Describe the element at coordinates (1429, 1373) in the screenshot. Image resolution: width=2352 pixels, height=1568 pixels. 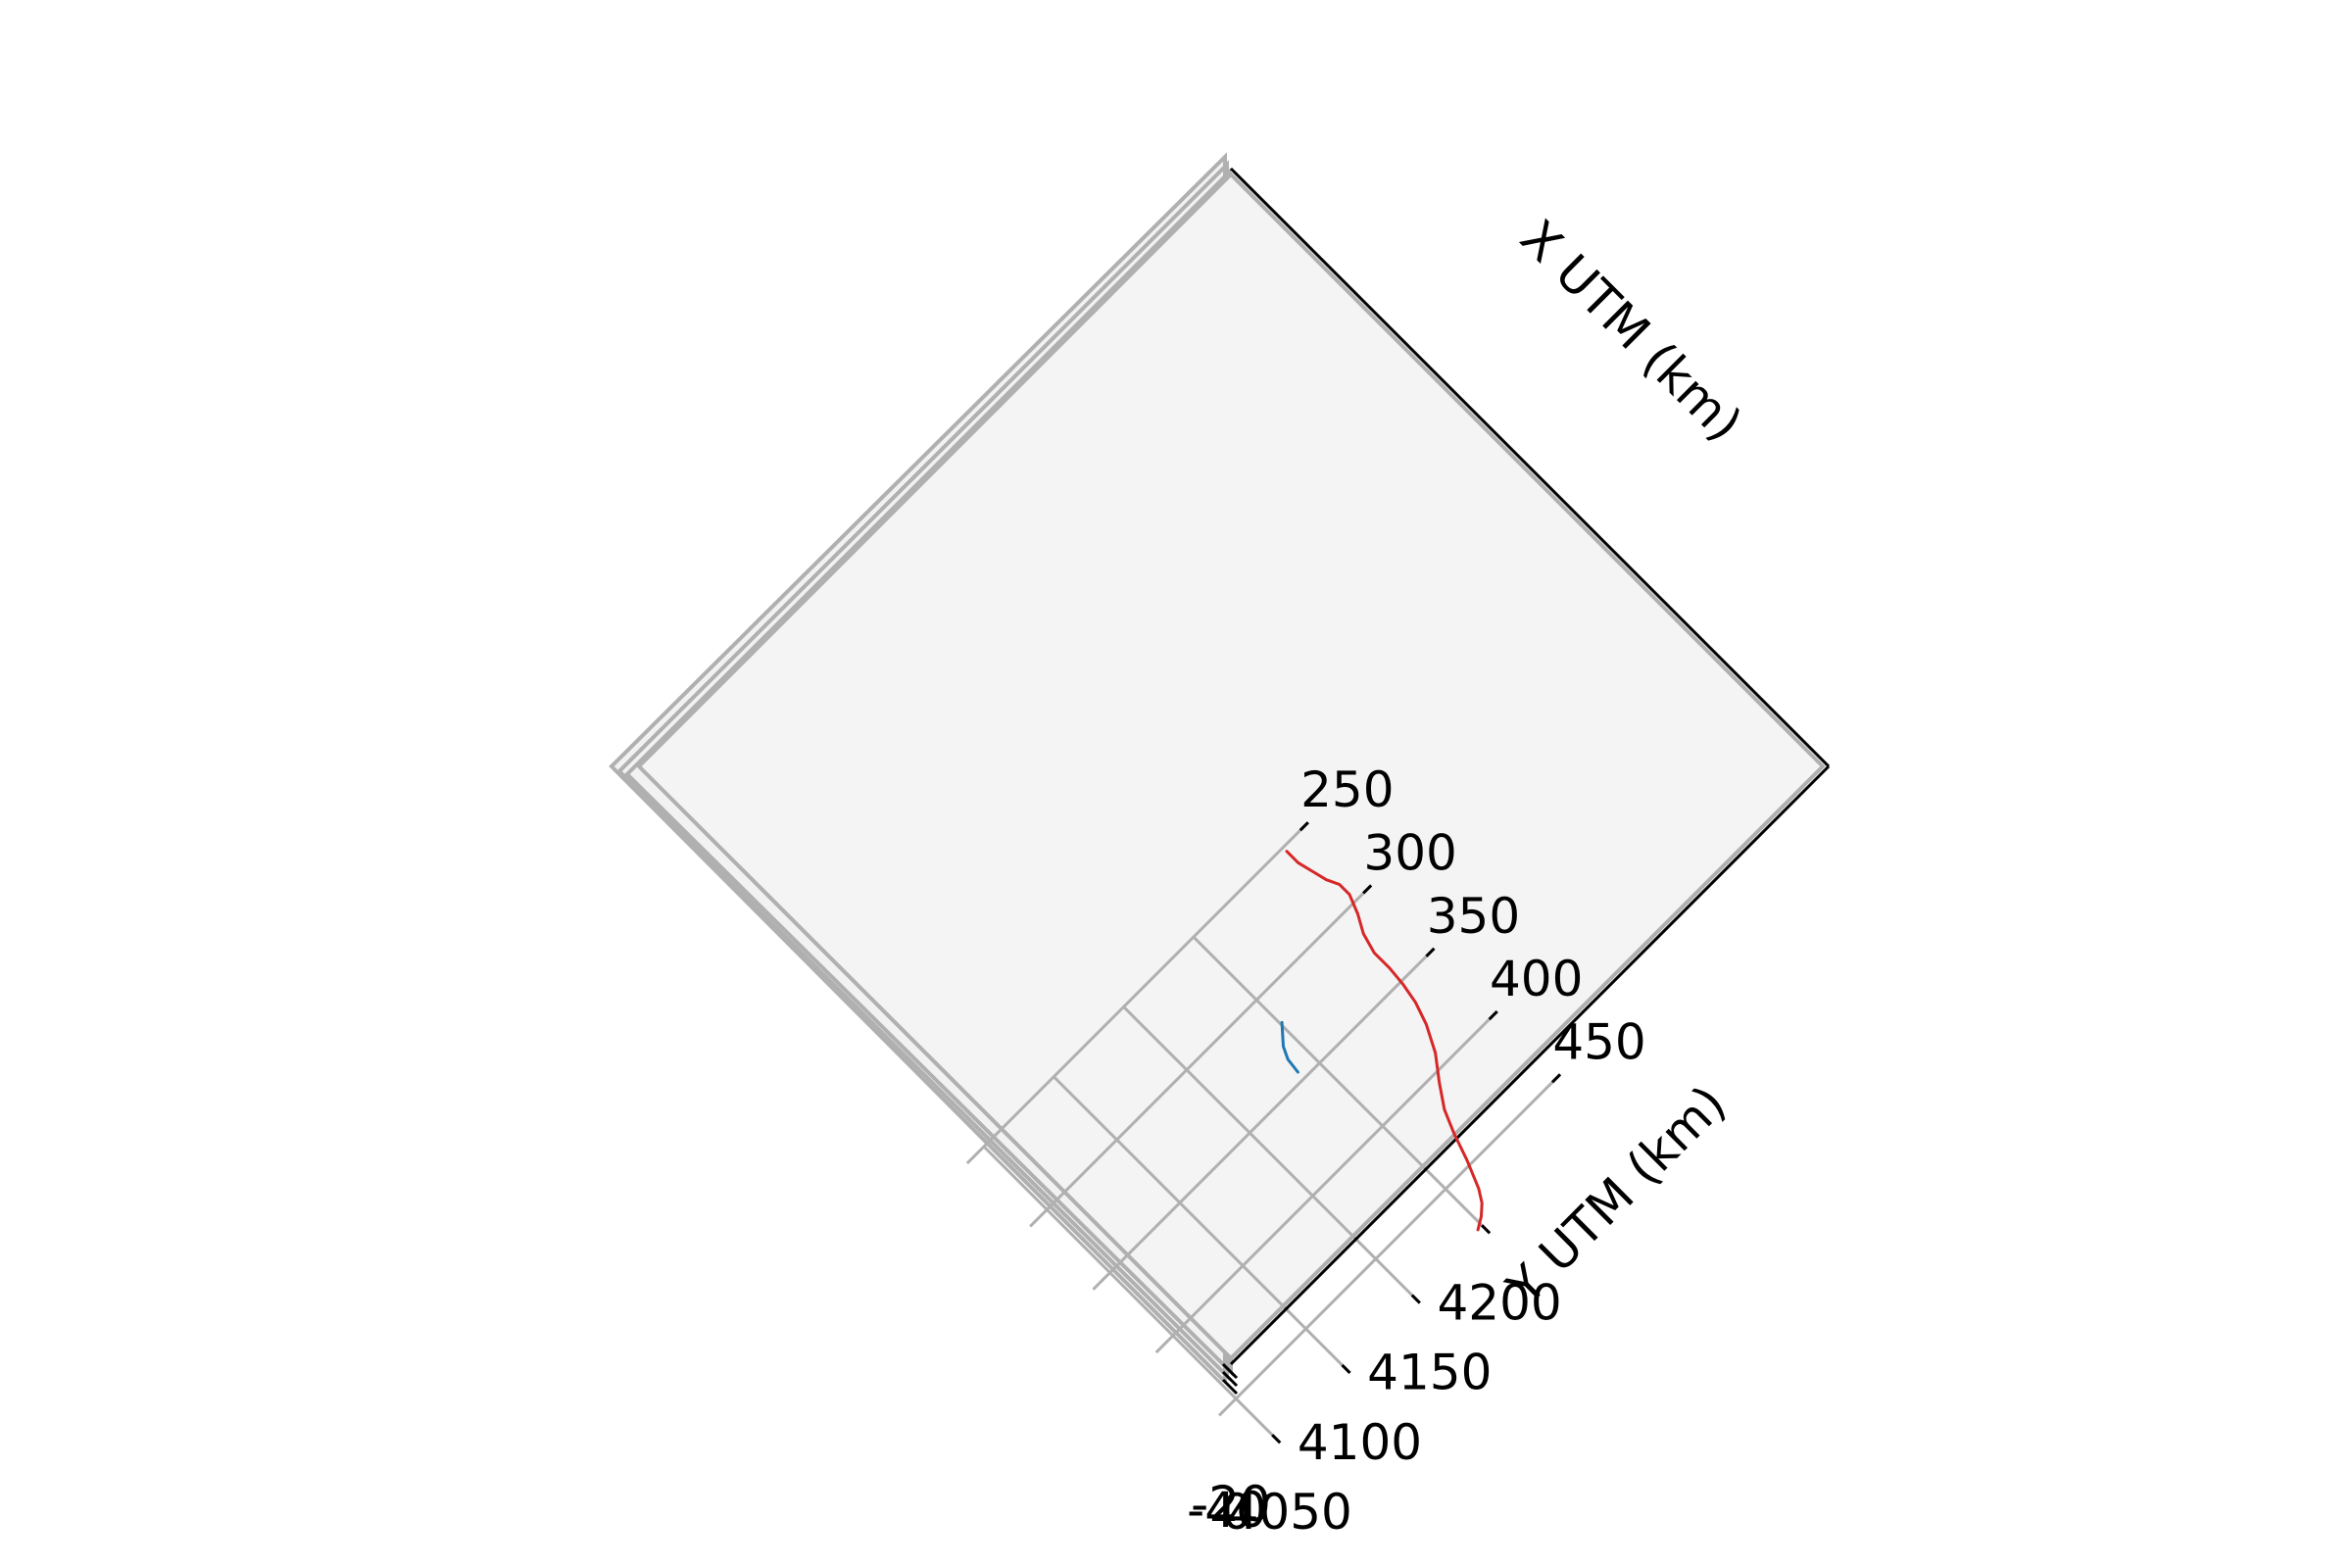
I see `y-tick-label: 4150` at that location.